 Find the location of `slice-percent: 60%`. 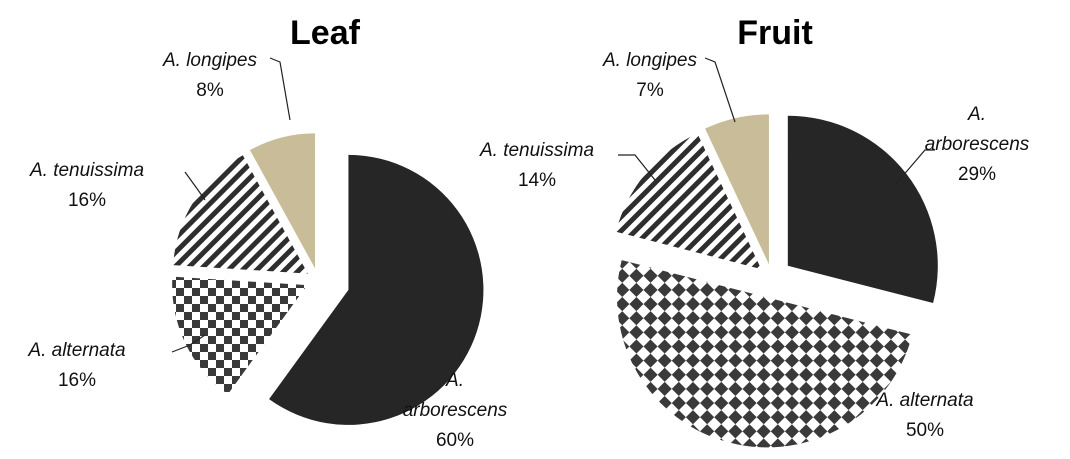

slice-percent: 60% is located at coordinates (455, 440).